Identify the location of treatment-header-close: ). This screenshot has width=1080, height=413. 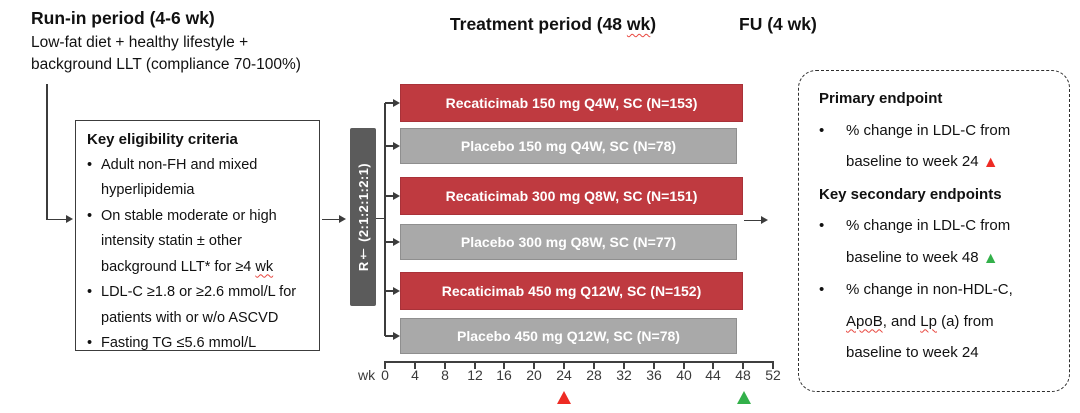
(653, 24).